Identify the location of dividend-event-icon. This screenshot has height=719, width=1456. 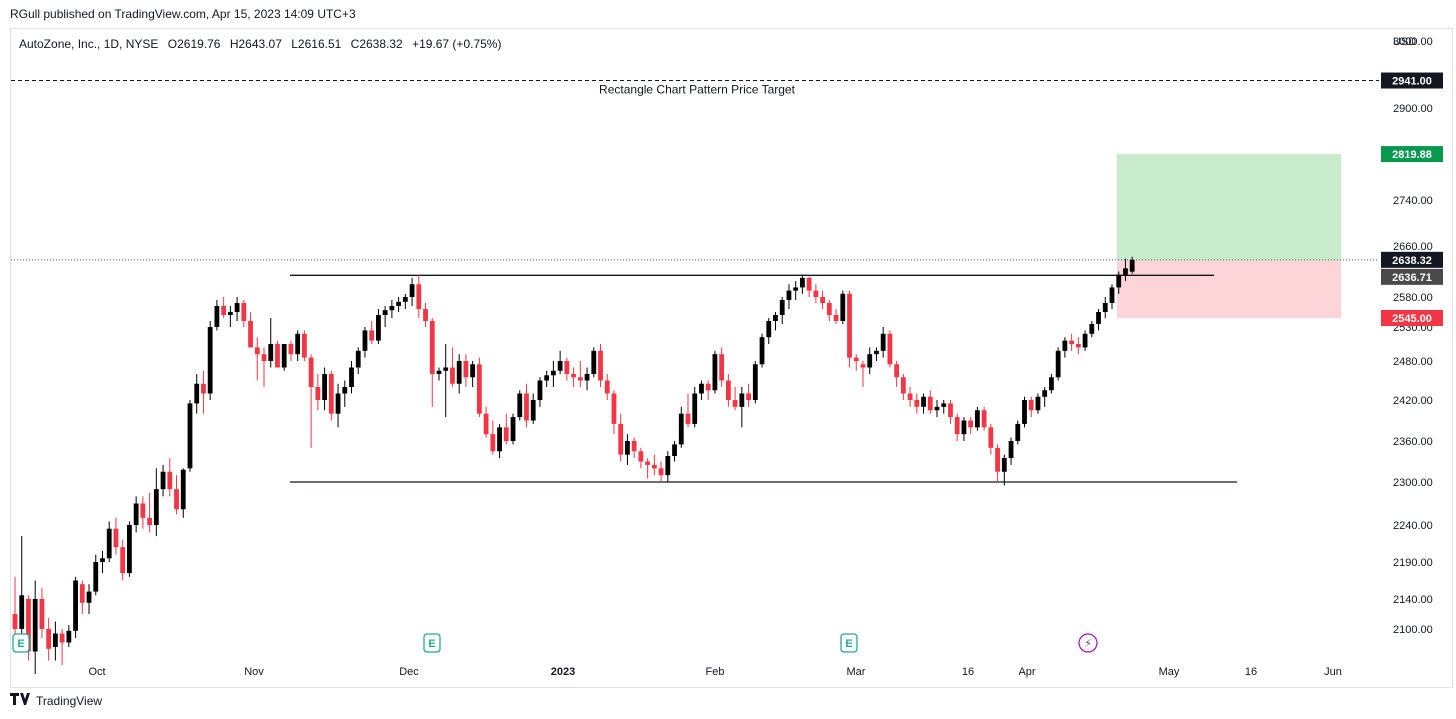
(1088, 643).